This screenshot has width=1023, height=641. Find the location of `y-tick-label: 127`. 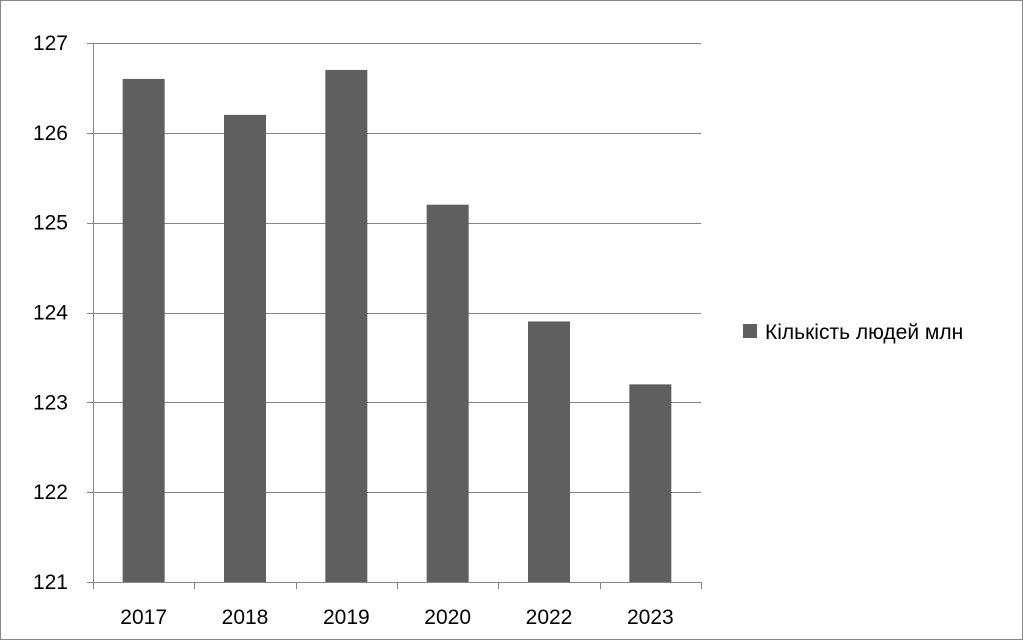

y-tick-label: 127 is located at coordinates (50, 43).